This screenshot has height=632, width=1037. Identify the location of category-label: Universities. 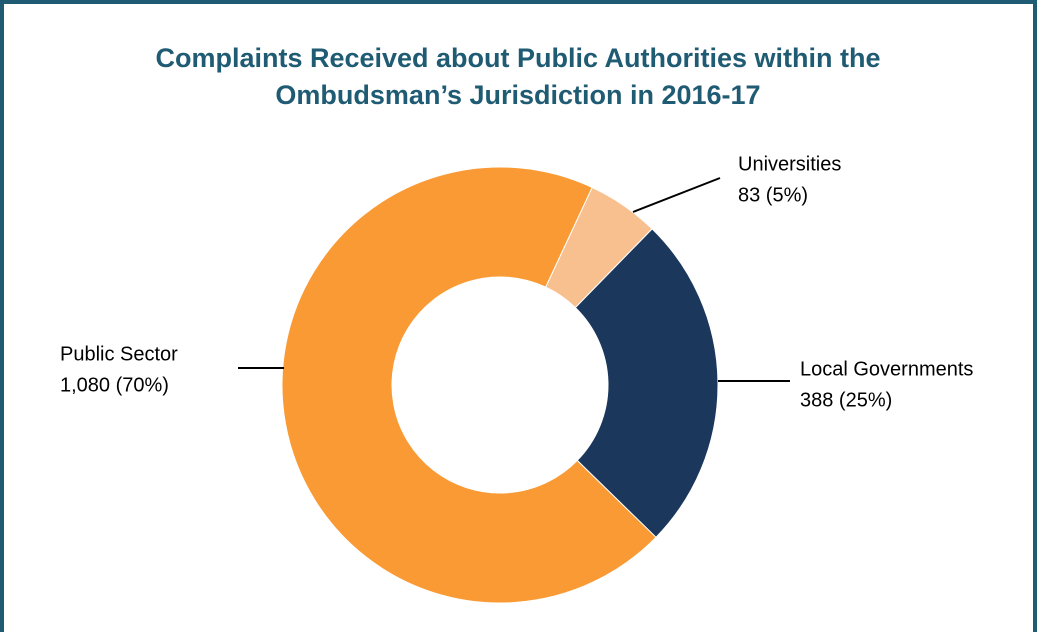
(789, 164).